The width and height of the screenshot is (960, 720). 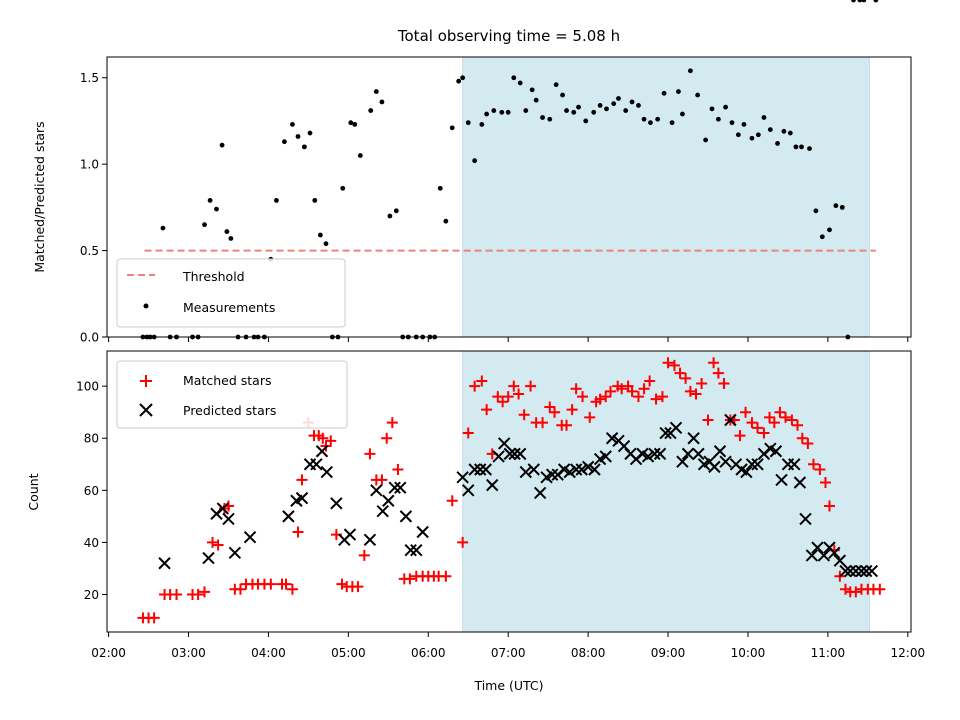 I want to click on measurements-legend-swatch, so click(x=146, y=306).